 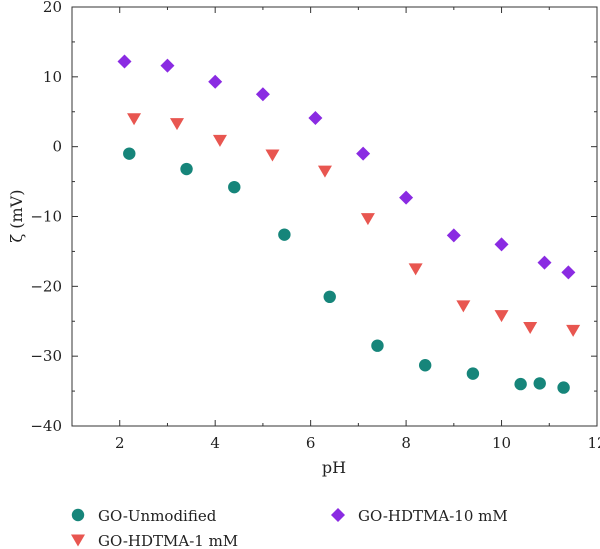 What do you see at coordinates (57, 147) in the screenshot?
I see `y-tick-label: 0` at bounding box center [57, 147].